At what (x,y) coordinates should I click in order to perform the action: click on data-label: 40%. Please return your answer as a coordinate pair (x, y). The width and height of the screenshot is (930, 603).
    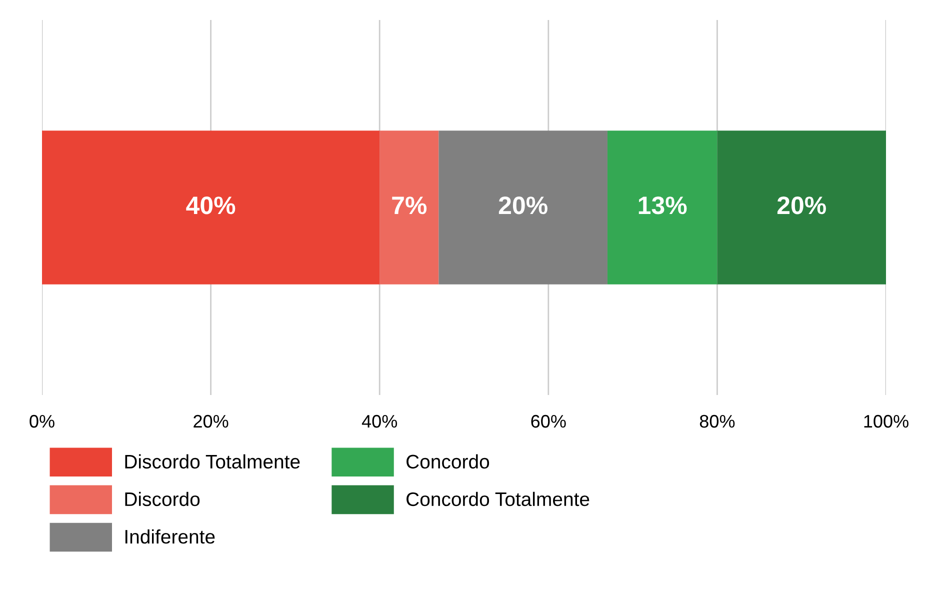
    Looking at the image, I should click on (211, 205).